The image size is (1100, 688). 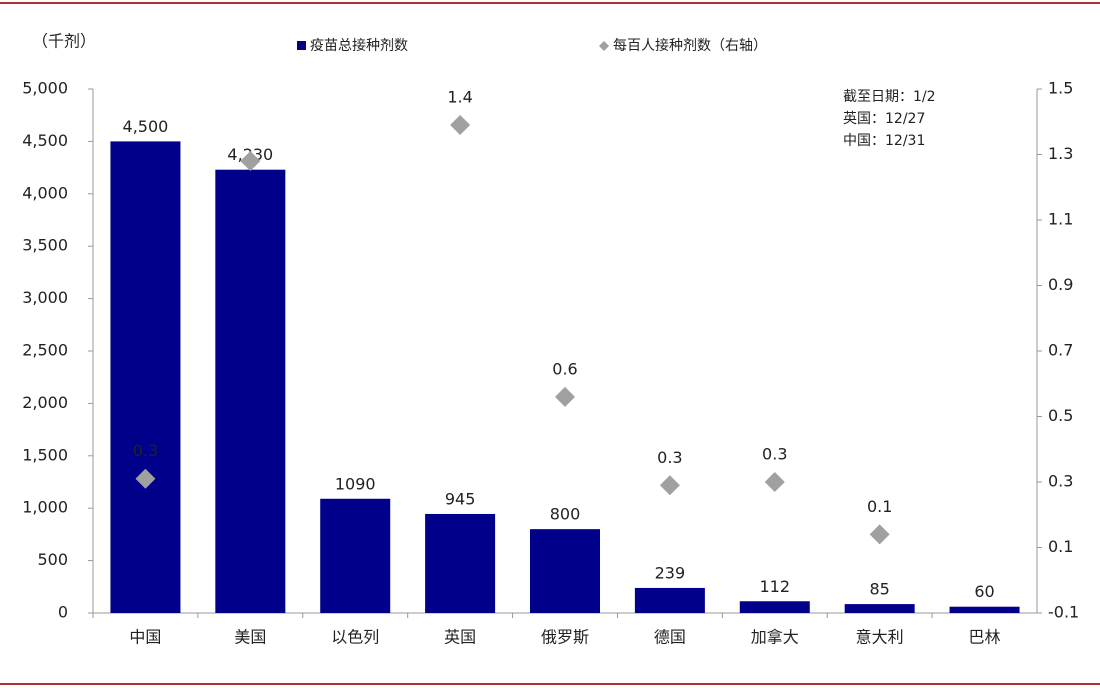 I want to click on y2-tick-label: 0.1, so click(x=1060, y=546).